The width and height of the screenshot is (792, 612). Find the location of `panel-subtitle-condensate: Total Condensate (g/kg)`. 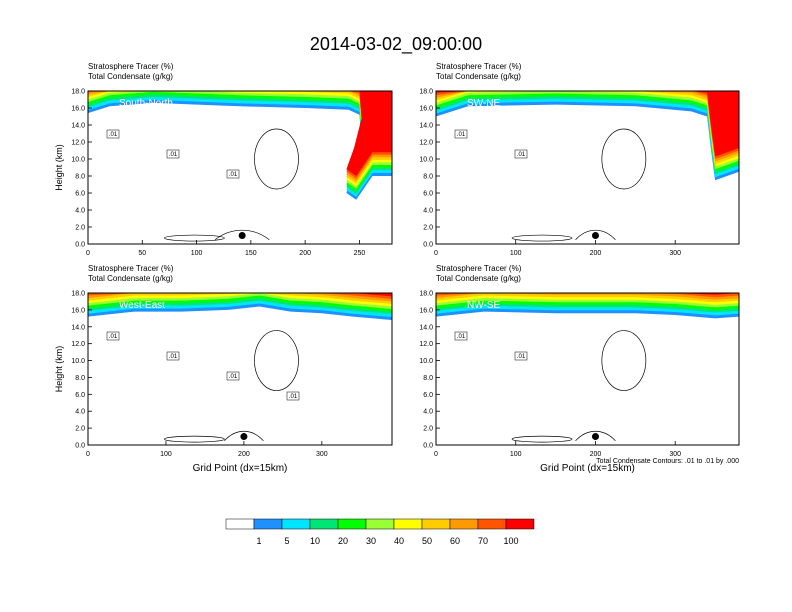

panel-subtitle-condensate: Total Condensate (g/kg) is located at coordinates (478, 278).